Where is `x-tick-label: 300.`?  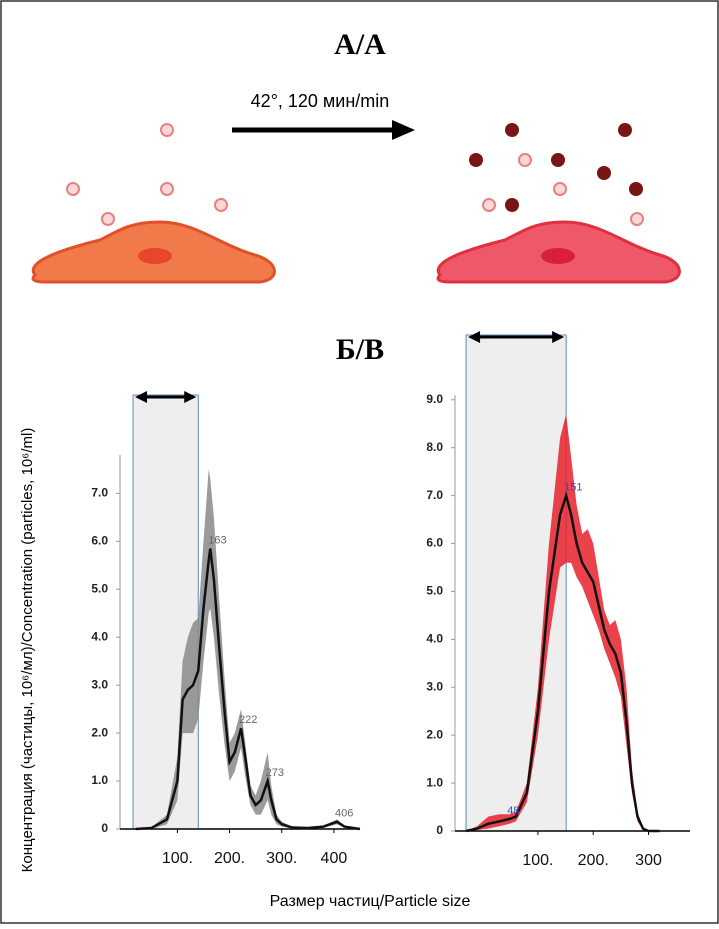
x-tick-label: 300. is located at coordinates (281, 858).